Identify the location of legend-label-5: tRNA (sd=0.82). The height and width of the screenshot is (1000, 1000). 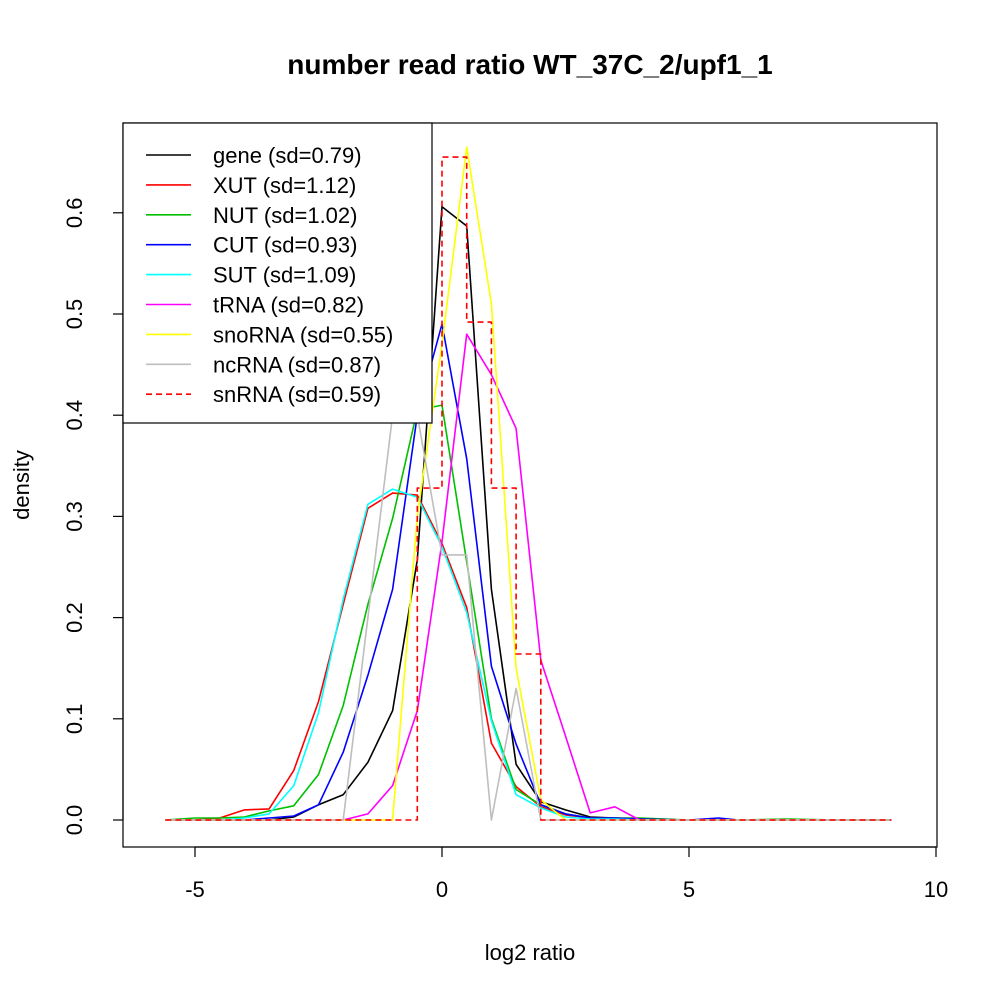
(288, 305).